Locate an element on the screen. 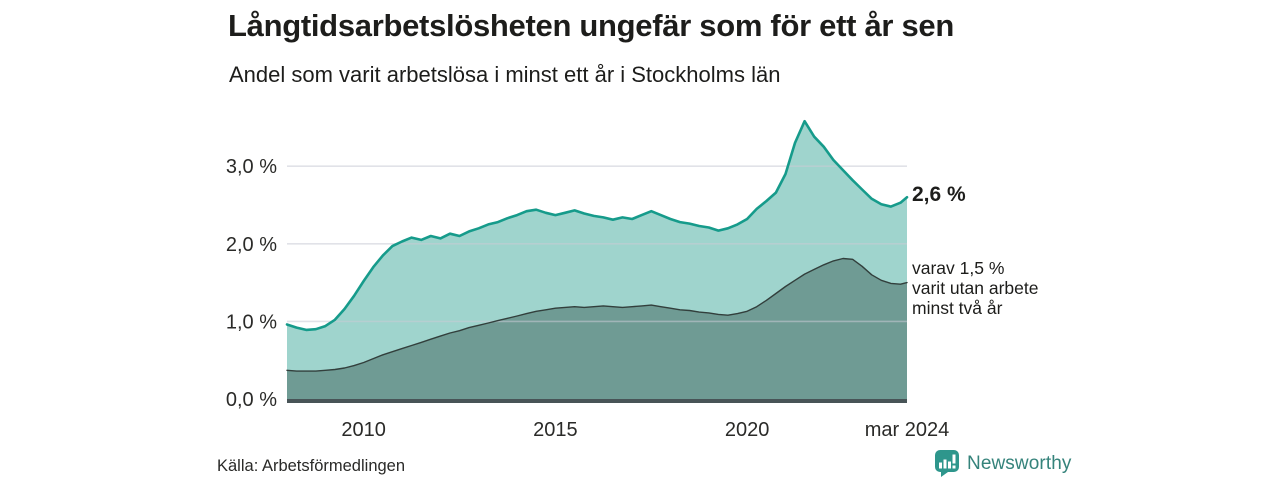 The width and height of the screenshot is (1280, 480). x-tick-label: 2015 is located at coordinates (555, 430).